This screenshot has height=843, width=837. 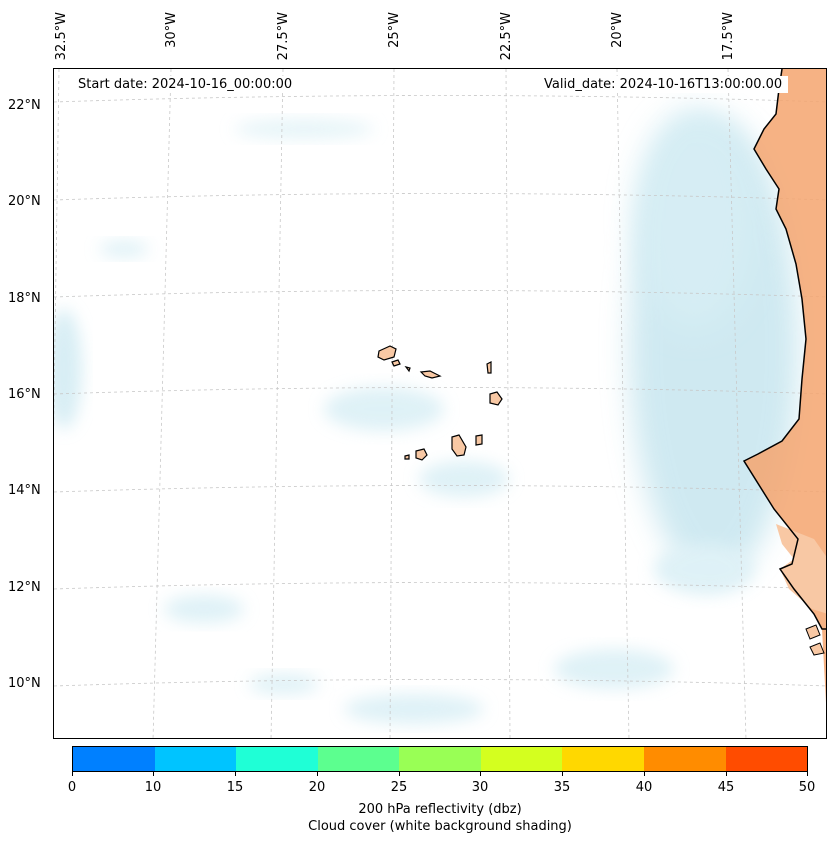 What do you see at coordinates (815, 640) in the screenshot?
I see `guinea-bissau-islands` at bounding box center [815, 640].